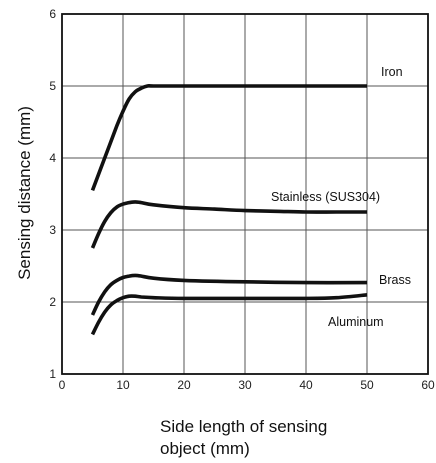  Describe the element at coordinates (356, 322) in the screenshot. I see `series-label-aluminum: Aluminum` at that location.